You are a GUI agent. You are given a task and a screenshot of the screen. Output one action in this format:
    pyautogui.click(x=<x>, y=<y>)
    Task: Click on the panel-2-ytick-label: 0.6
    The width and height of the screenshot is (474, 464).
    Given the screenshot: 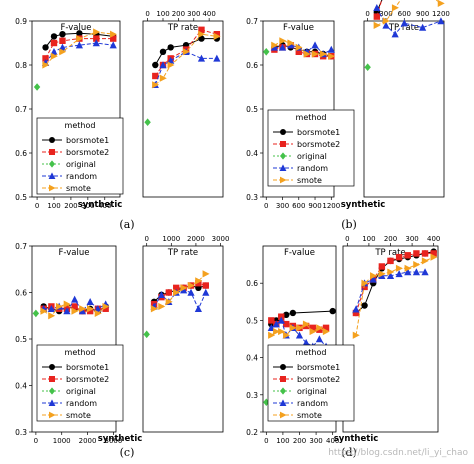 What is the action you would take?
    pyautogui.click(x=21, y=293)
    